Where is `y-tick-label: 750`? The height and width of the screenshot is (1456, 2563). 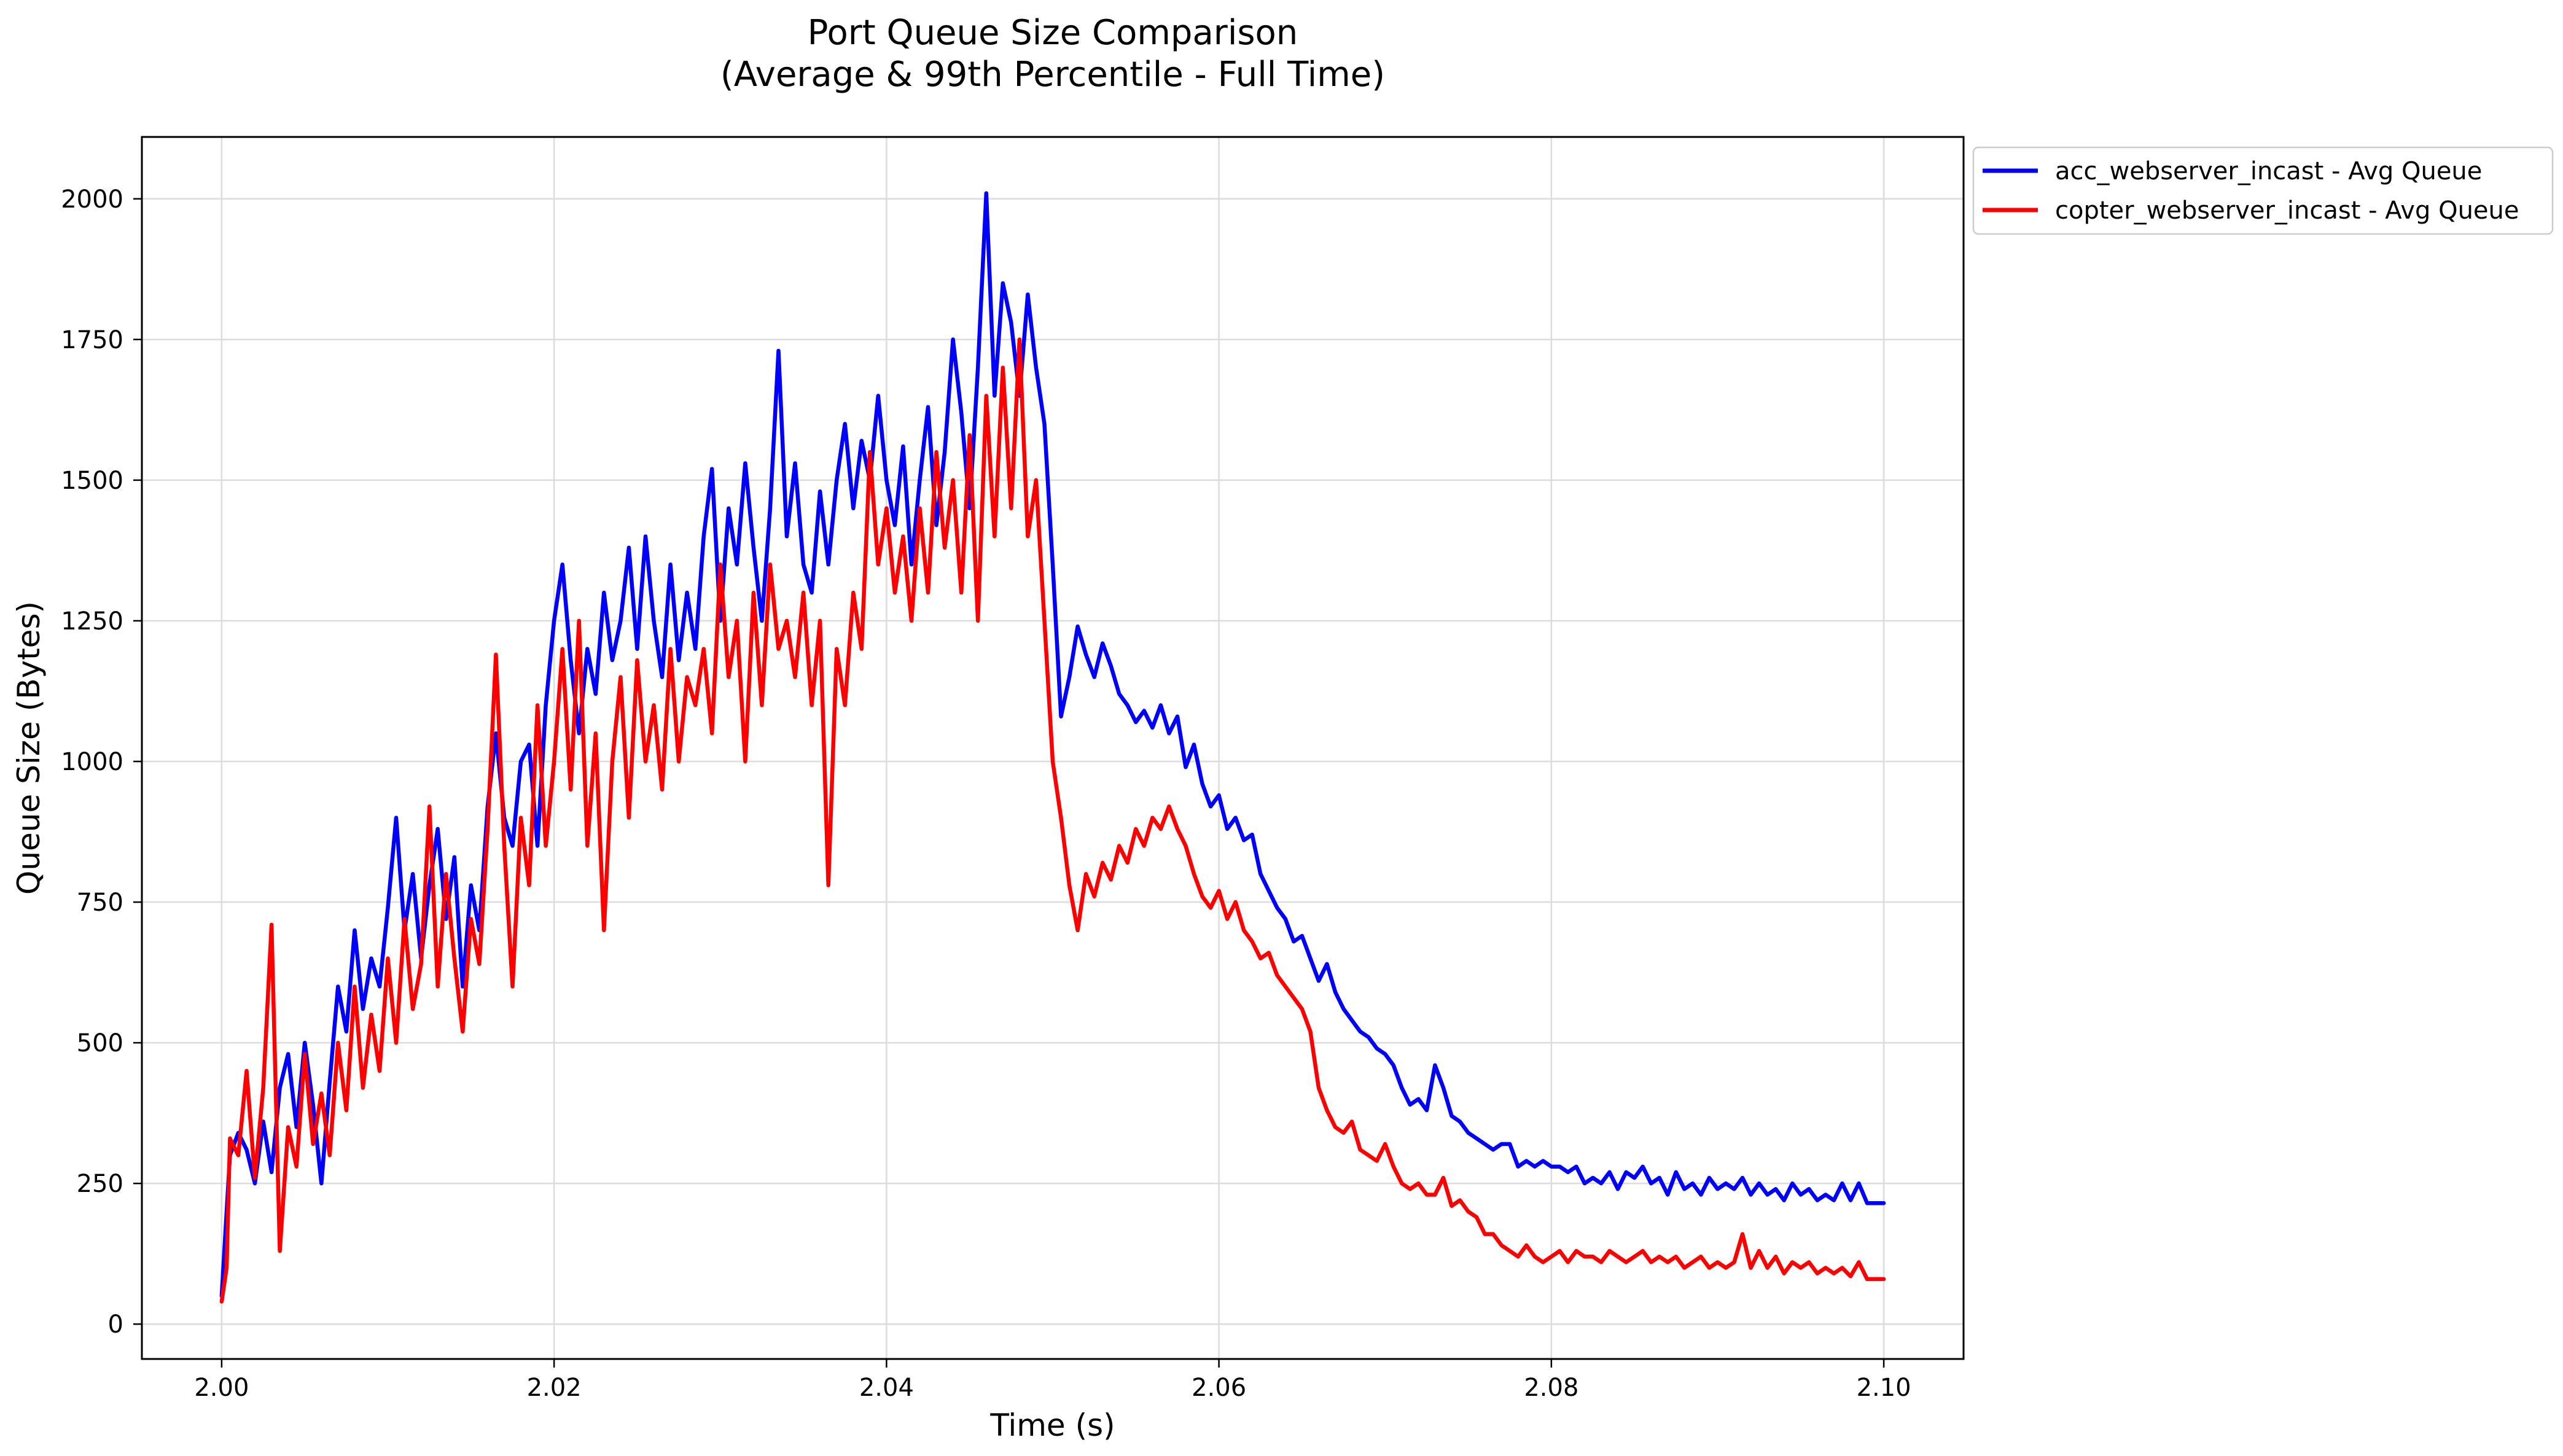
y-tick-label: 750 is located at coordinates (100, 903).